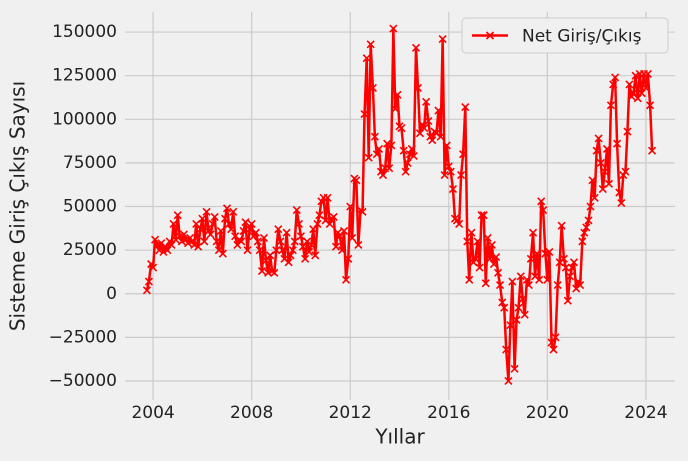  I want to click on legend: Net Giriş/Çıkış, so click(565, 35).